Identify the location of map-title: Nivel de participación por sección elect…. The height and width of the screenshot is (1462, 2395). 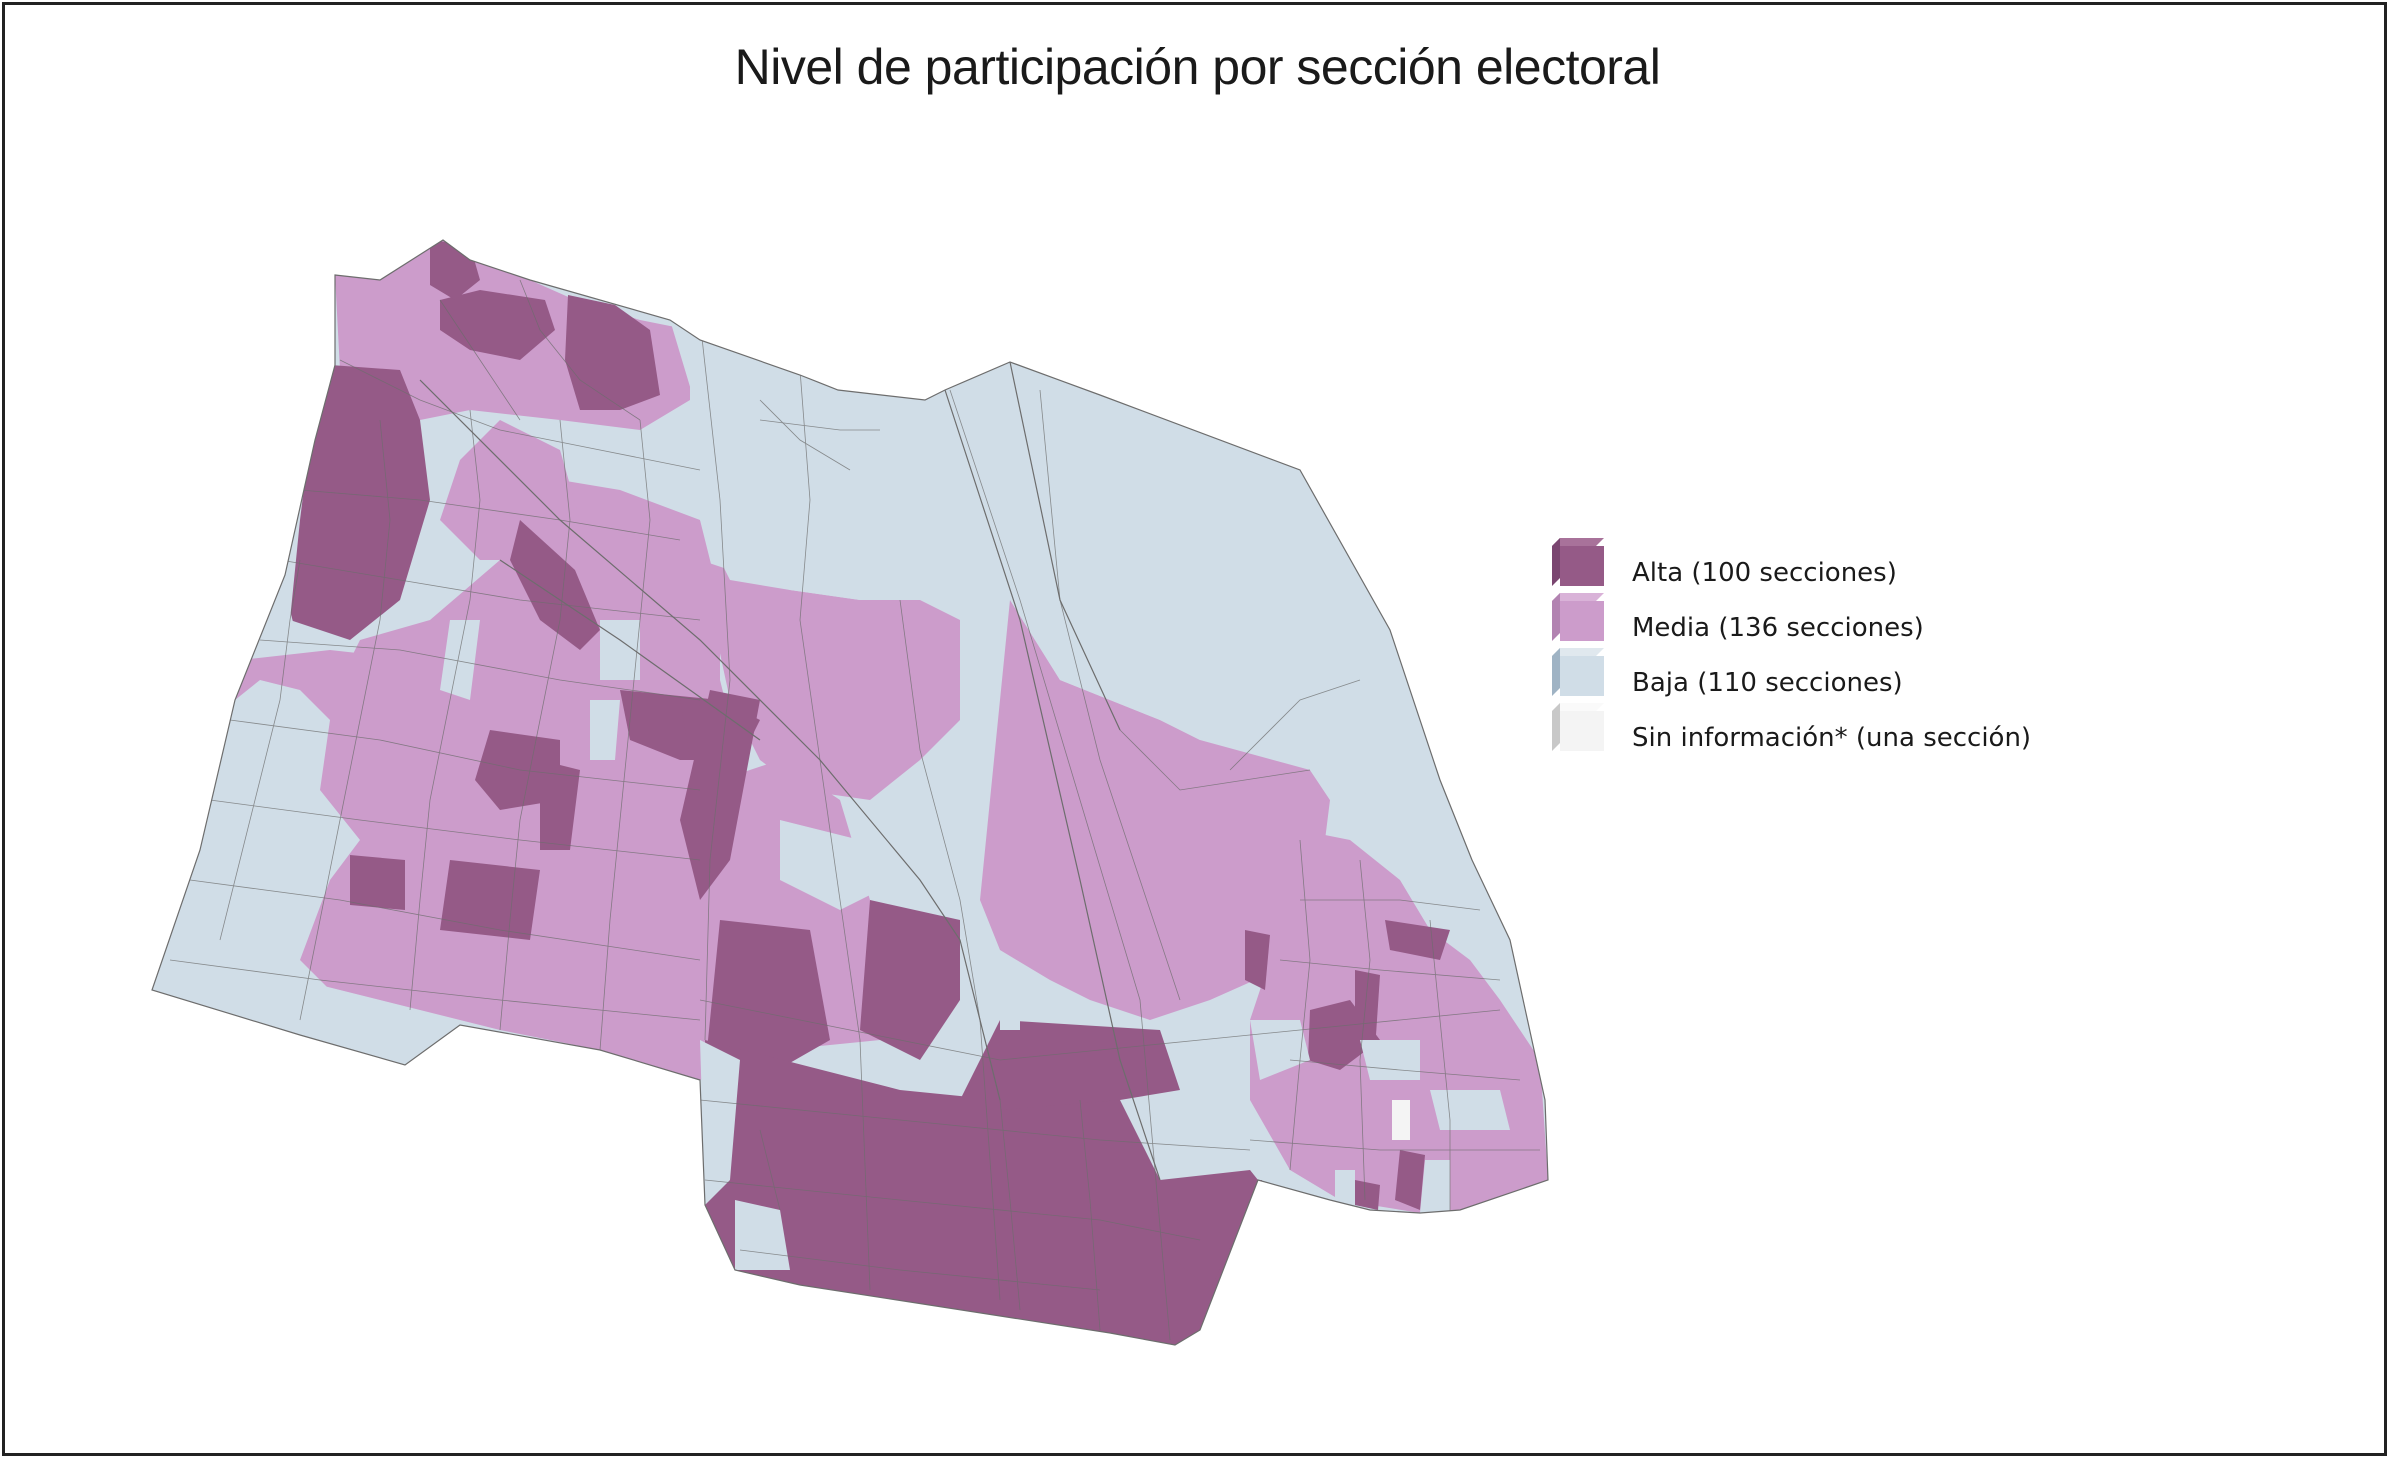
(1197, 67).